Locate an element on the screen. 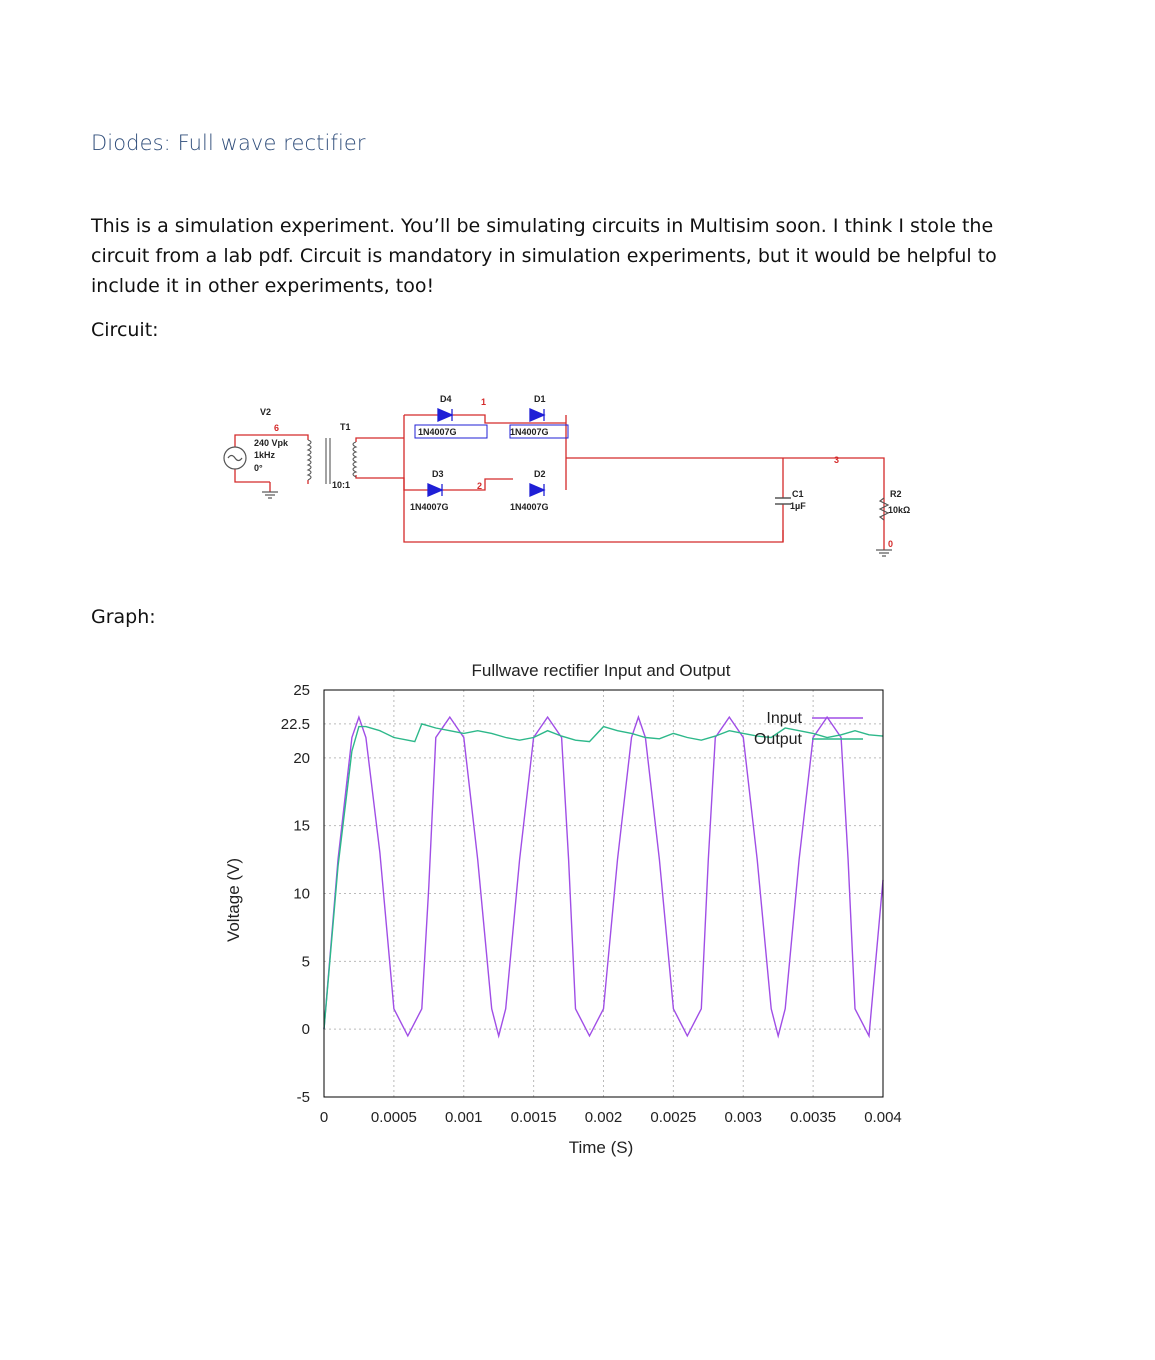 This screenshot has height=1360, width=1155. diode-d2-icon is located at coordinates (537, 490).